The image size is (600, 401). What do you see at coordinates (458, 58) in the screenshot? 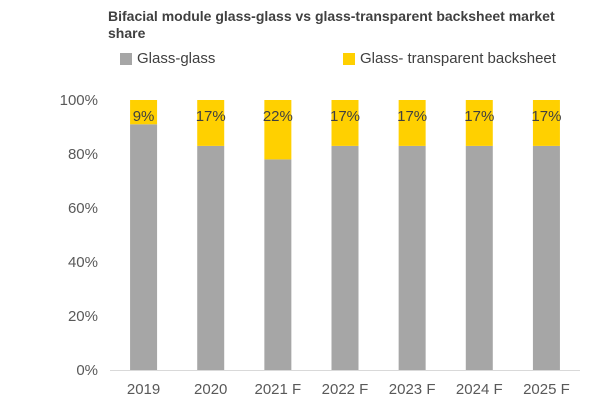
I see `legend-label-glass-transparent-backsheet: Glass- transparent backsheet` at bounding box center [458, 58].